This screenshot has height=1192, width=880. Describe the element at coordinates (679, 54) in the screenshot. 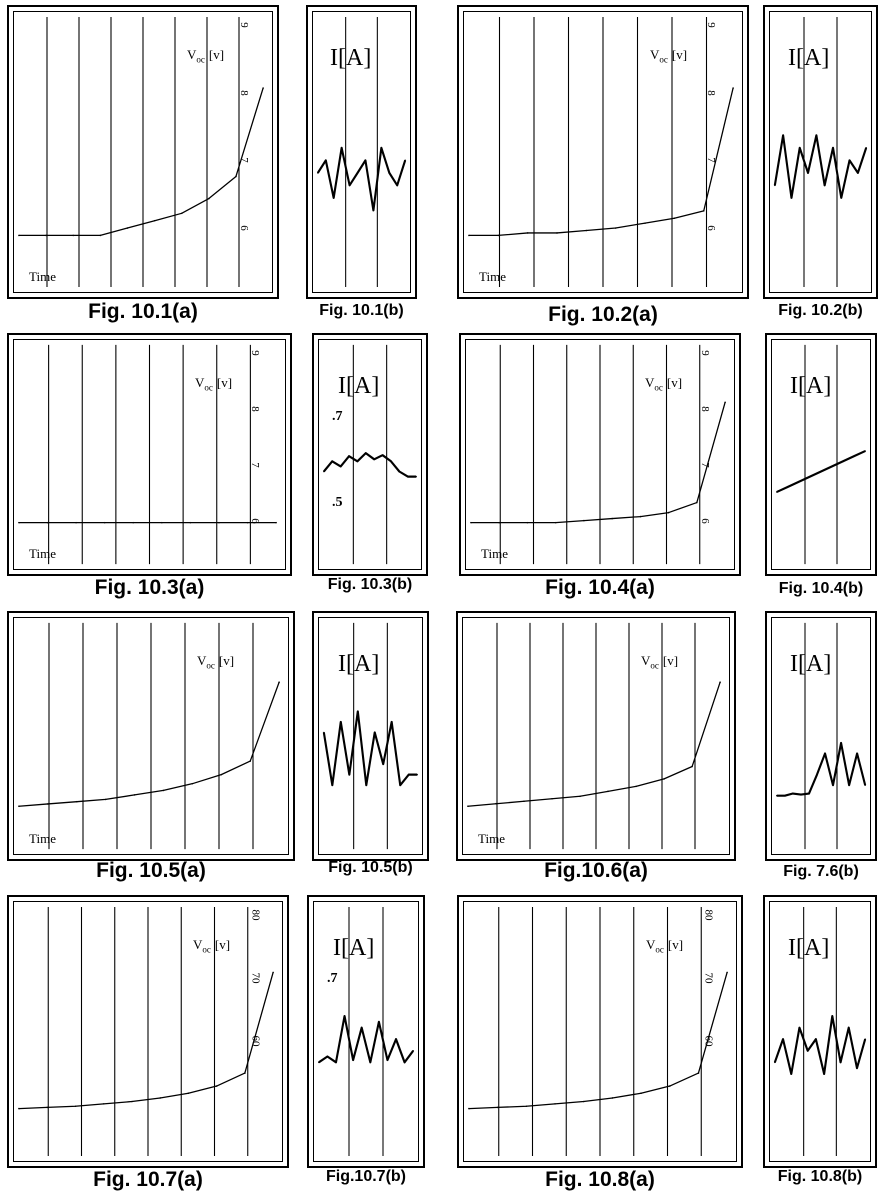

I see `voc-label-unit: [v]` at that location.